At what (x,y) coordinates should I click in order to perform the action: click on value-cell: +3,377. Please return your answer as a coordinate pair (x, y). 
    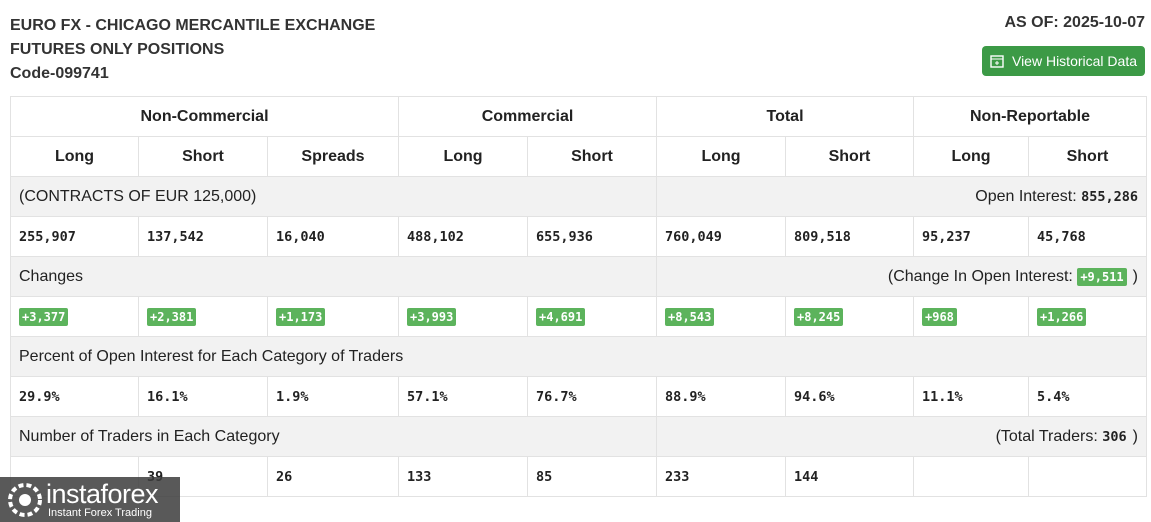
    Looking at the image, I should click on (74, 316).